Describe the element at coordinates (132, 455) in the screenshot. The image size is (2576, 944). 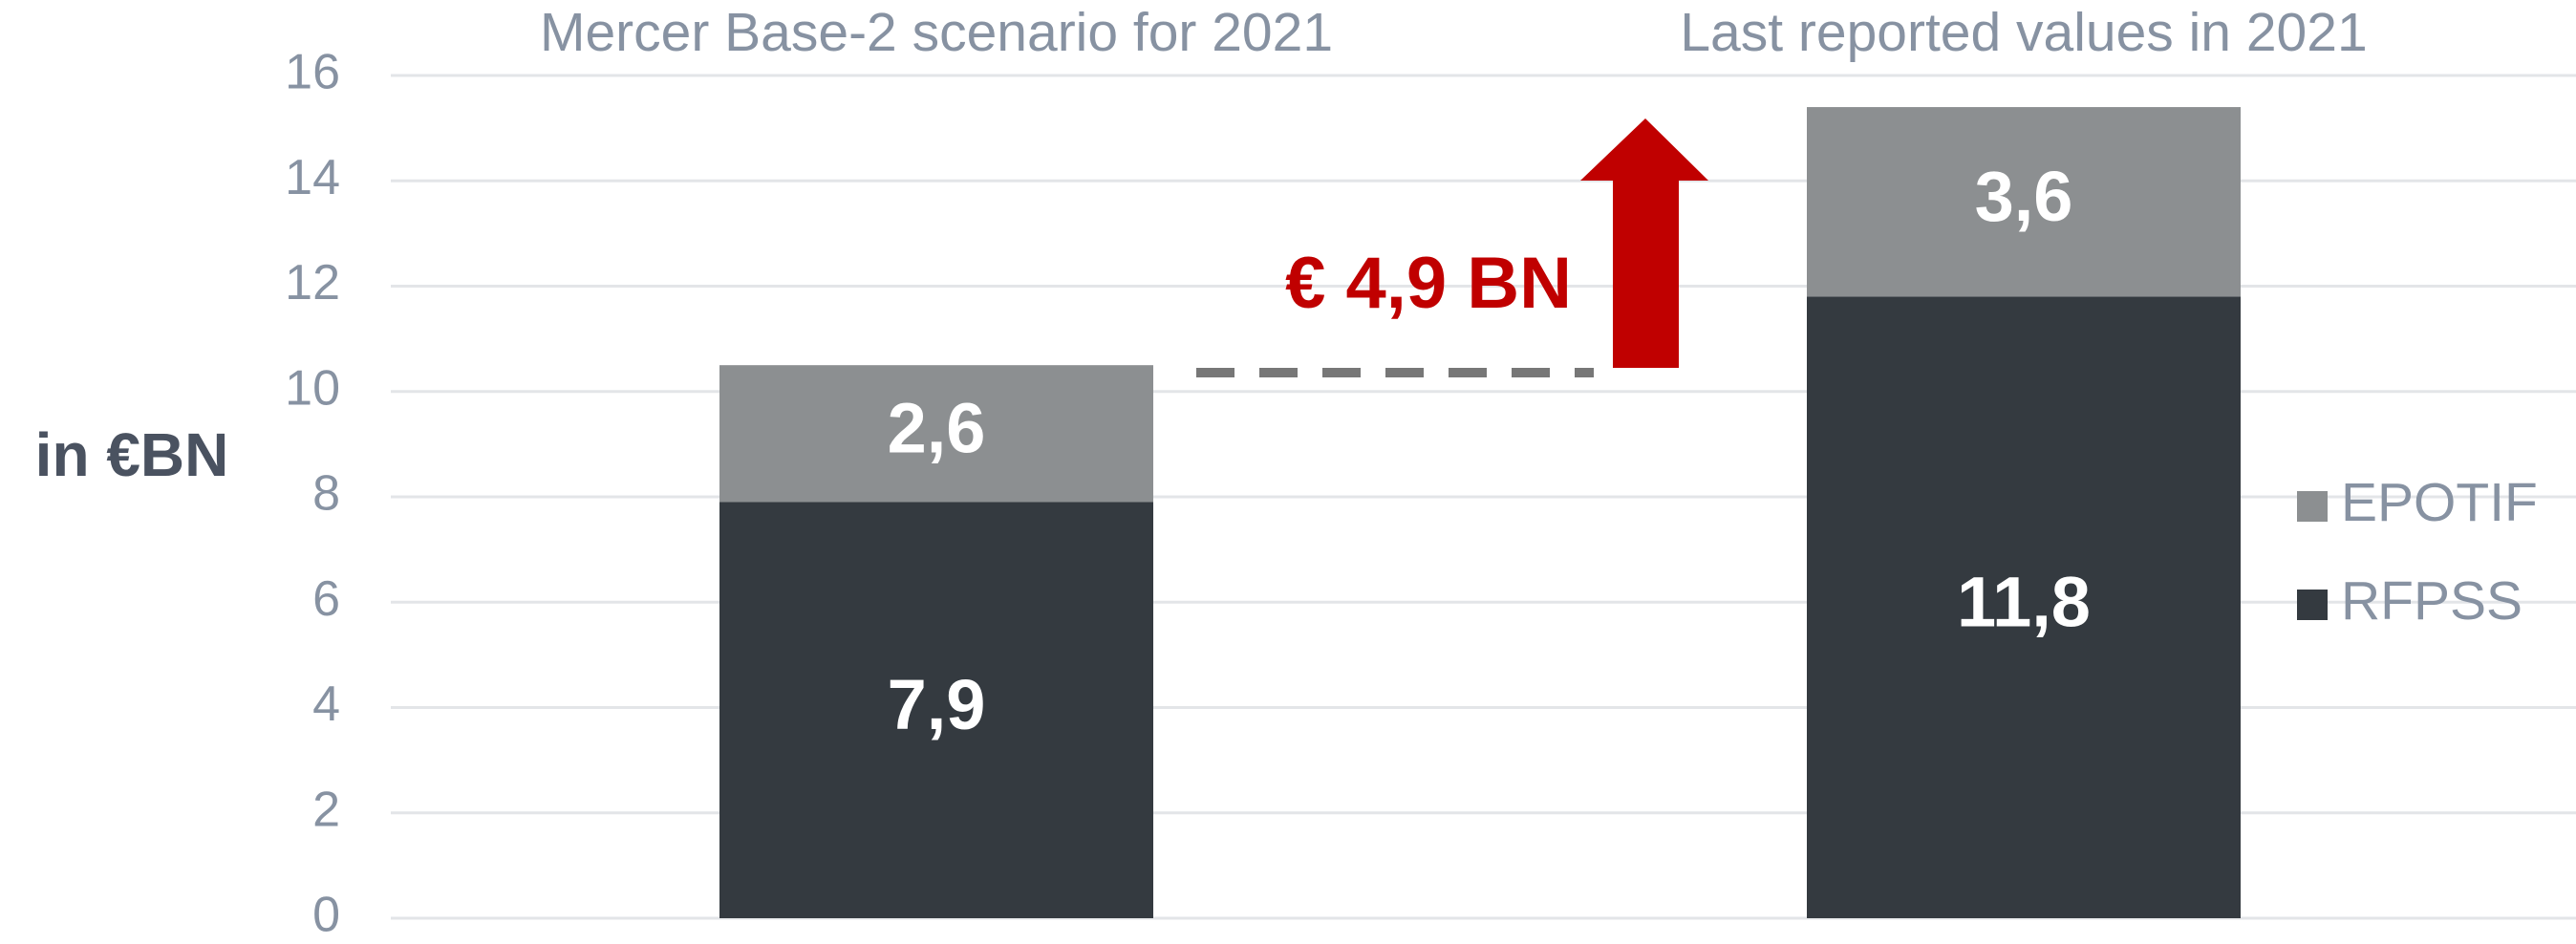
I see `y-axis-label: in €BN` at that location.